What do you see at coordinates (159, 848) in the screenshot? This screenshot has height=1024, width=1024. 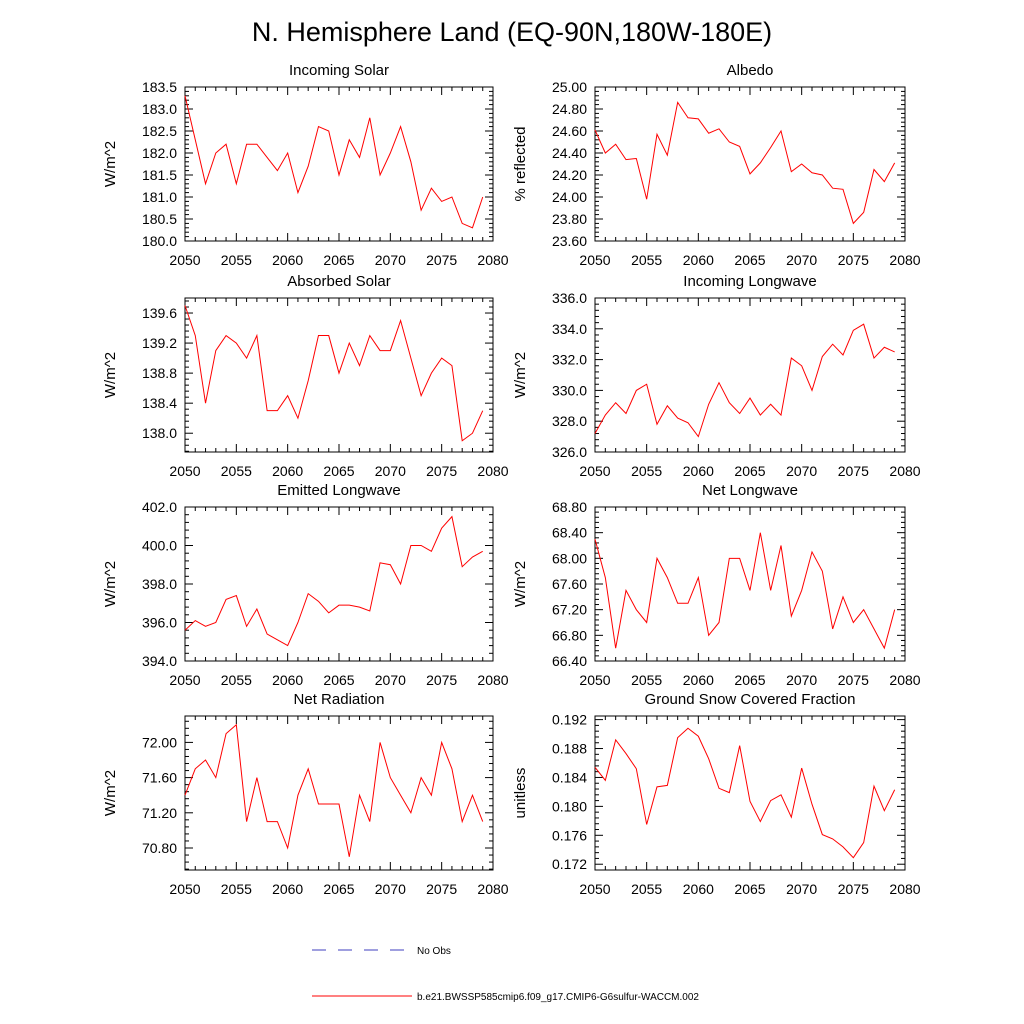 I see `chart-net-radiation-y-tick-label: 70.80` at bounding box center [159, 848].